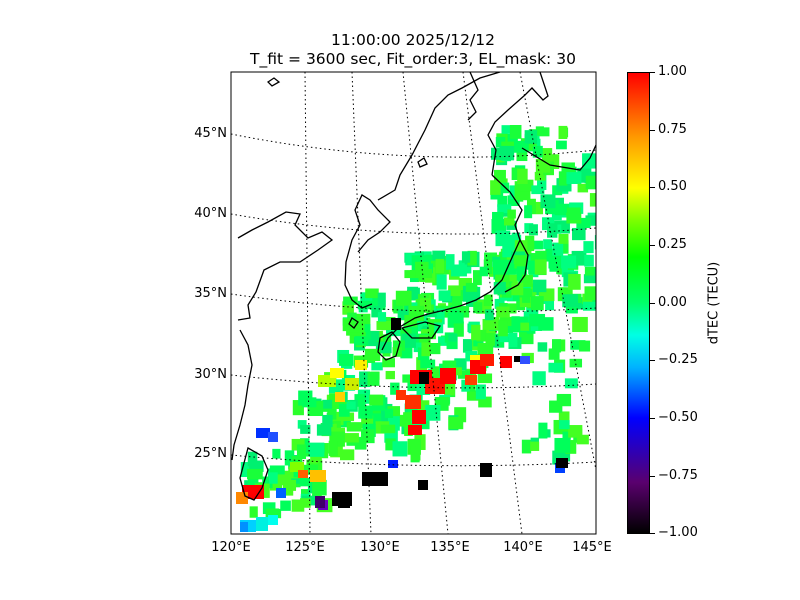 The width and height of the screenshot is (800, 600). Describe the element at coordinates (672, 244) in the screenshot. I see `colorbar-tick-label: 0.25` at that location.